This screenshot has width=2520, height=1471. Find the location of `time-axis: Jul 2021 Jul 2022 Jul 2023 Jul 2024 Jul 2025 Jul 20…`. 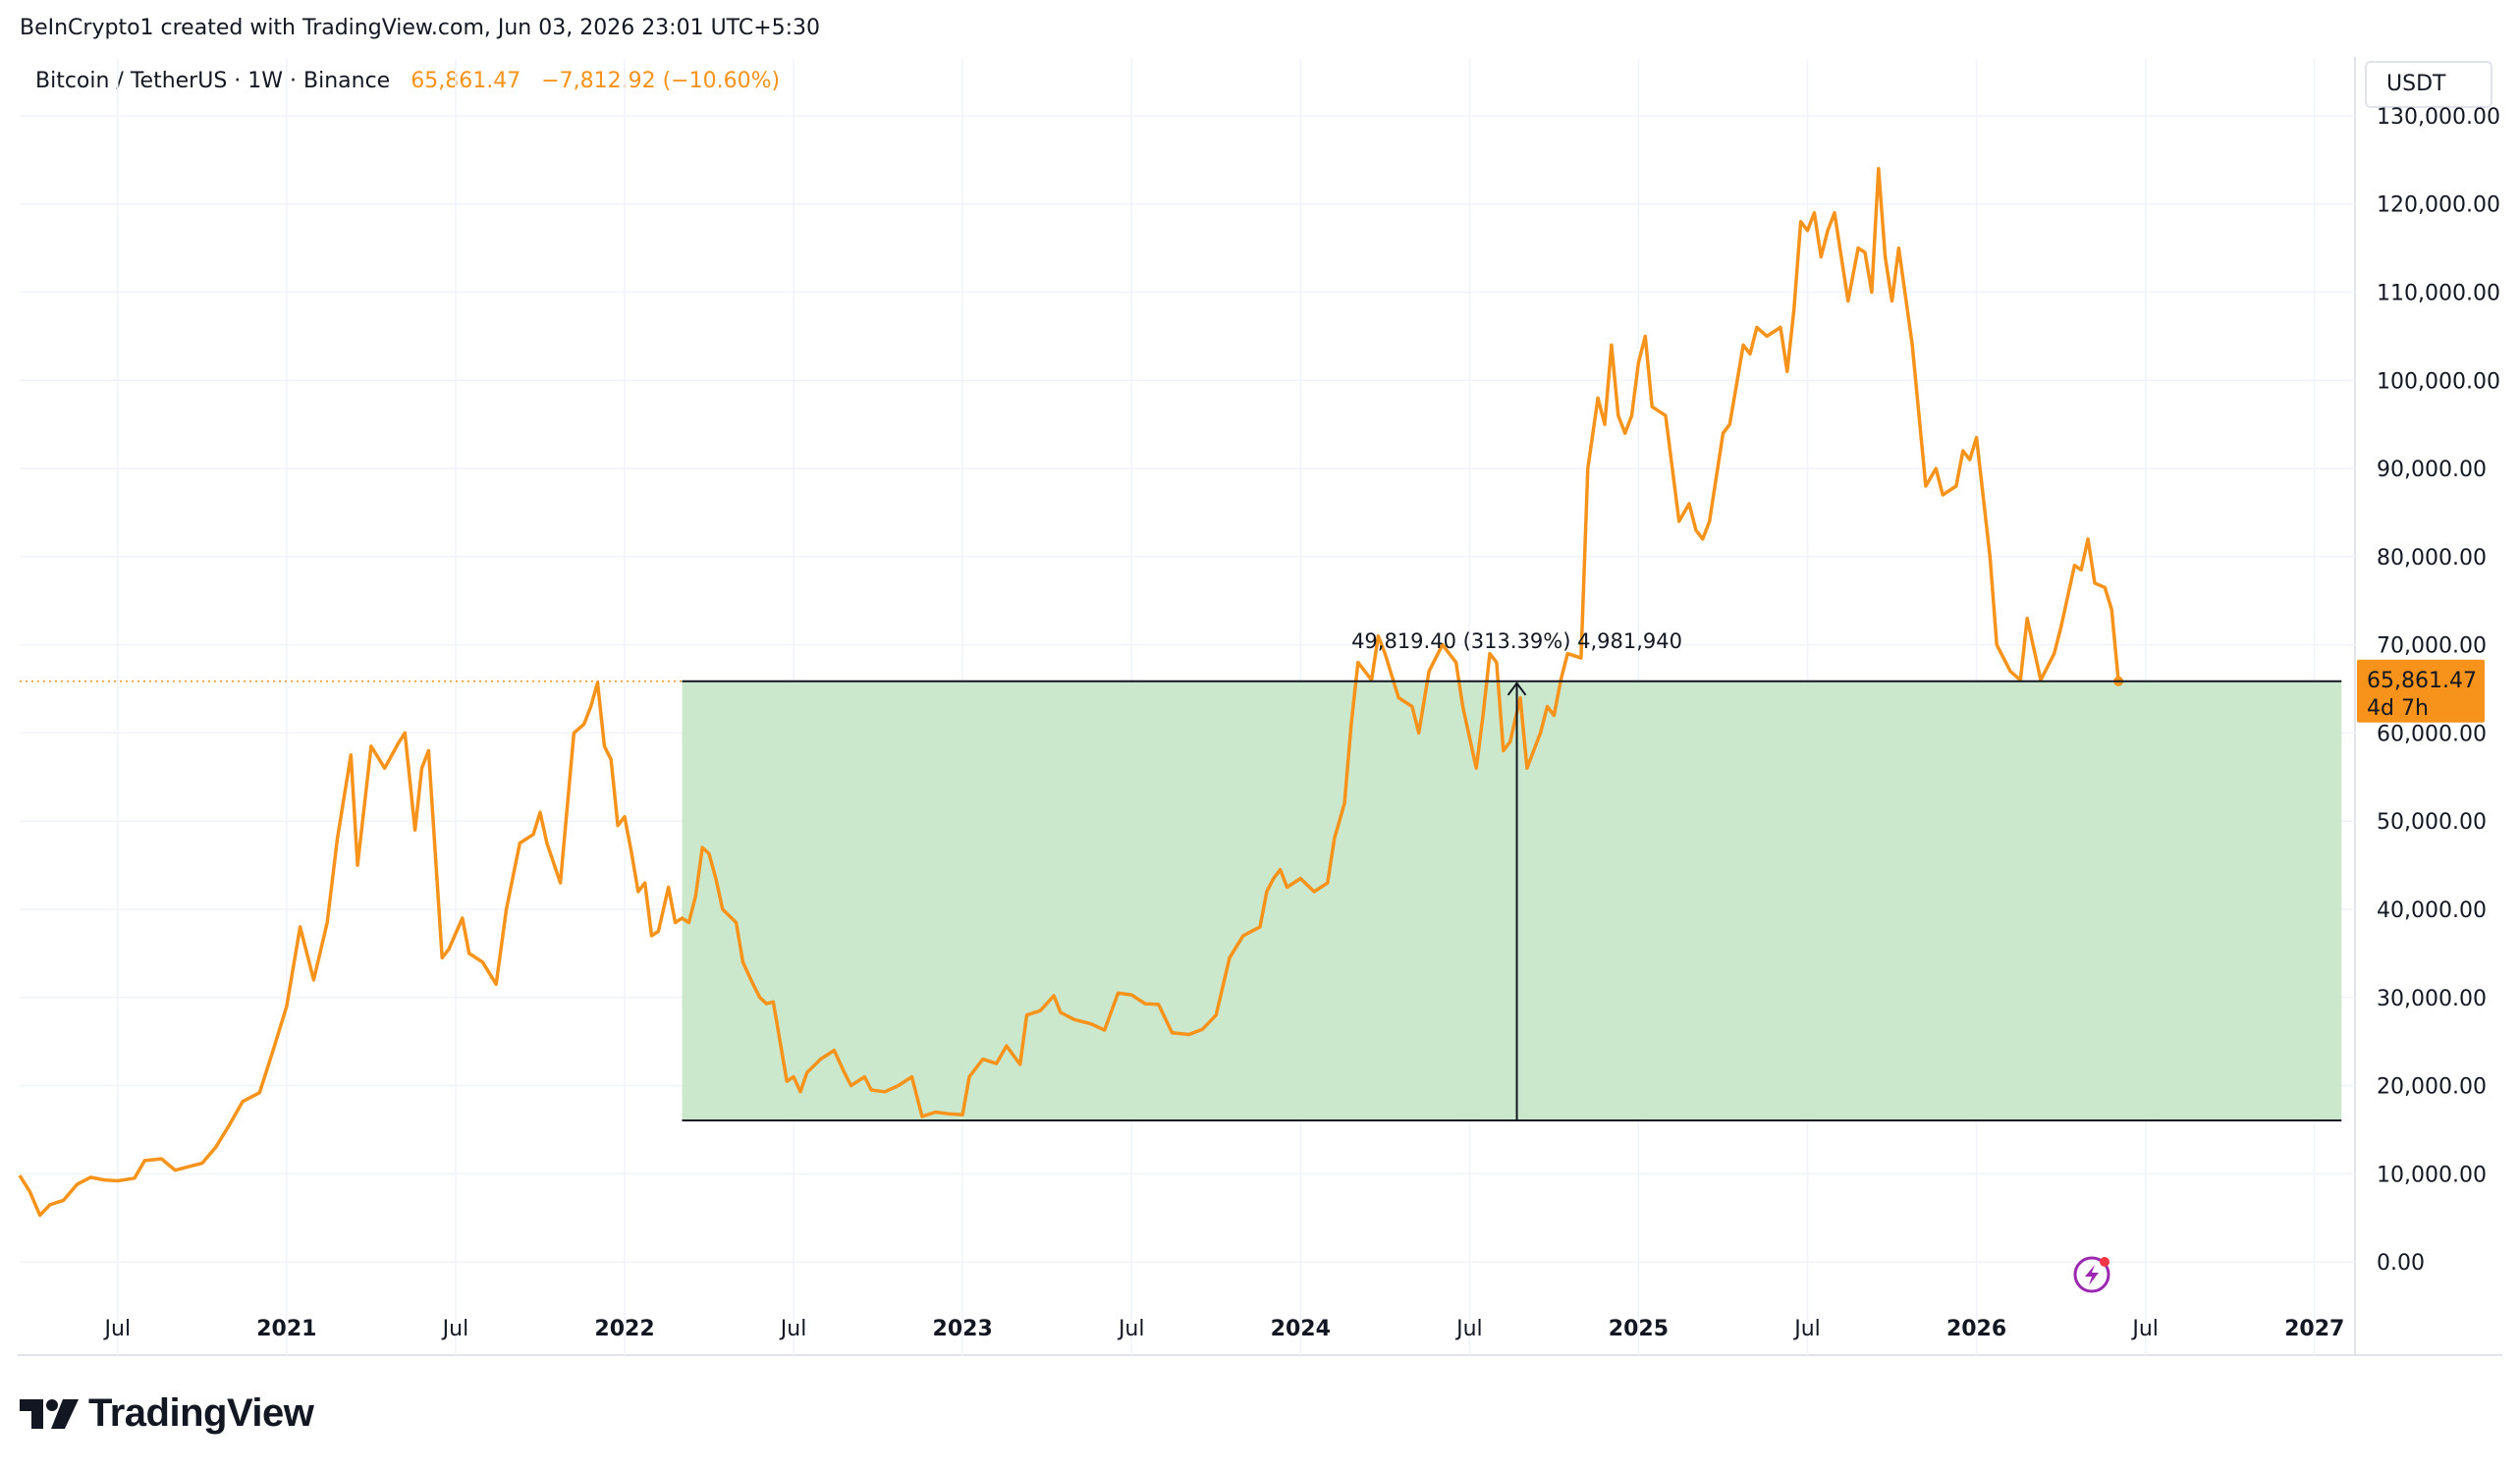

time-axis: Jul 2021 Jul 2022 Jul 2023 Jul 2024 Jul 2025 Jul 20… is located at coordinates (1224, 1329).